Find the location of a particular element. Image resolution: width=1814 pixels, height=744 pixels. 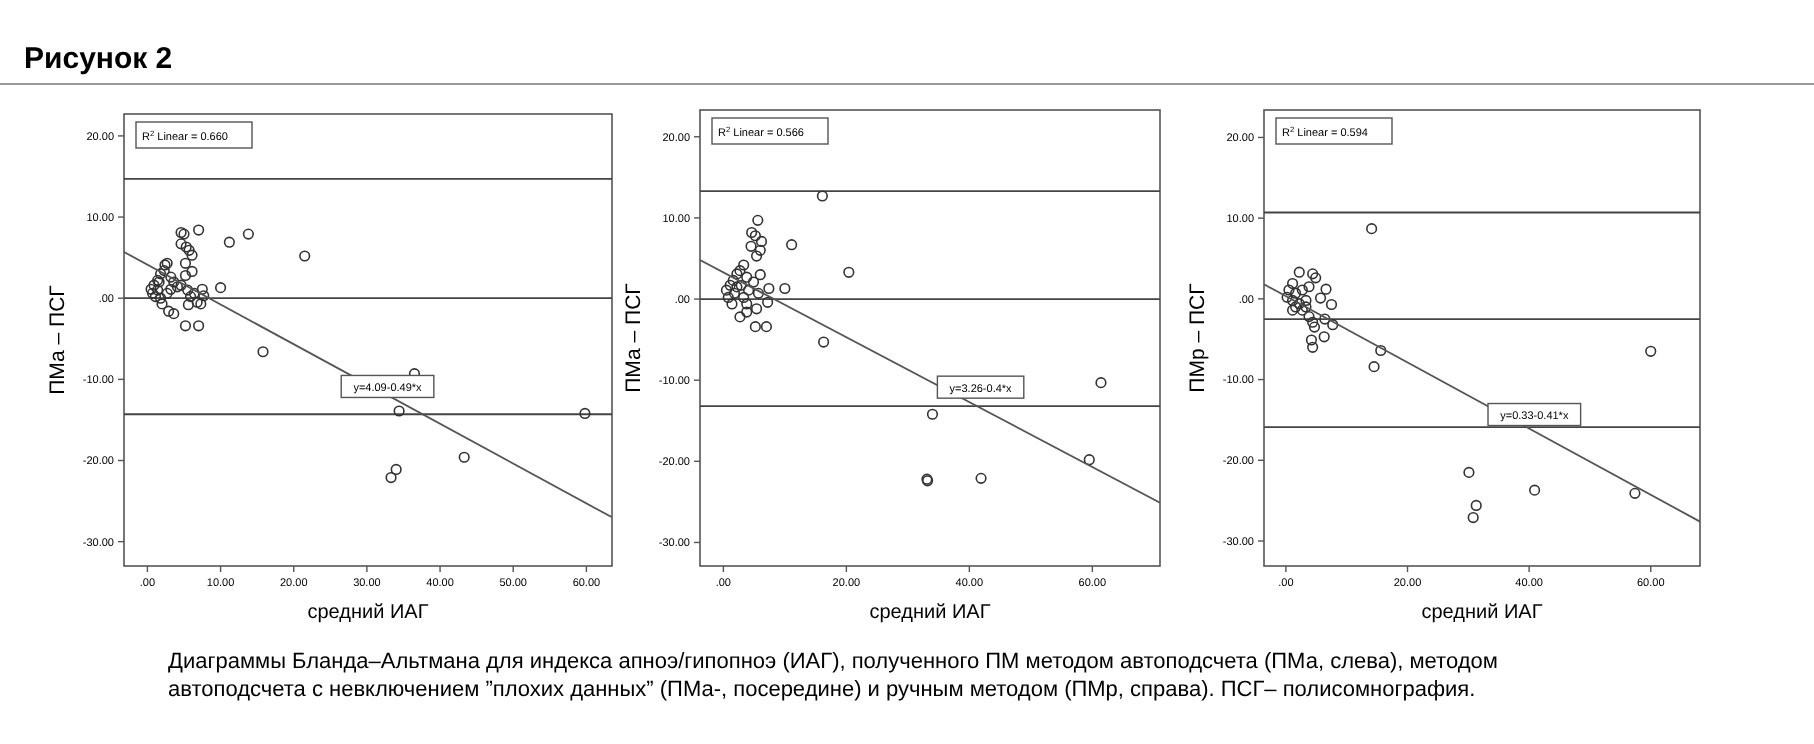

chart-title: Рисунок 2 is located at coordinates (98, 59).